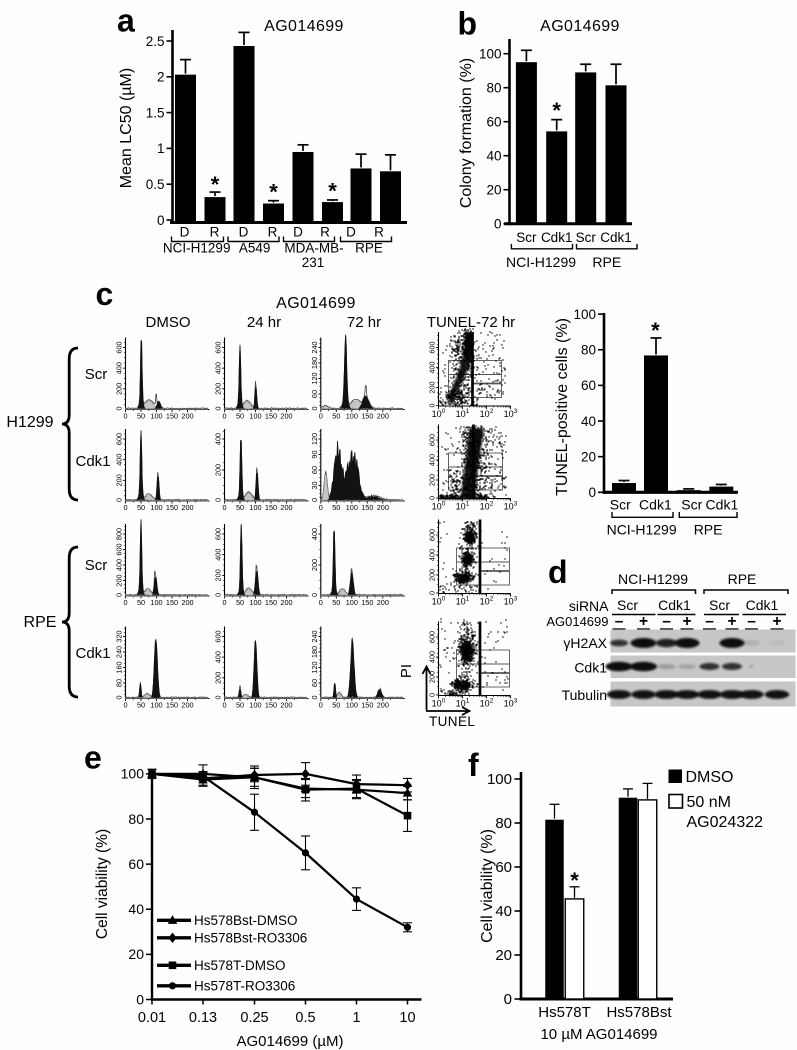  I want to click on svg-text: Colony formation (%), so click(466, 133).